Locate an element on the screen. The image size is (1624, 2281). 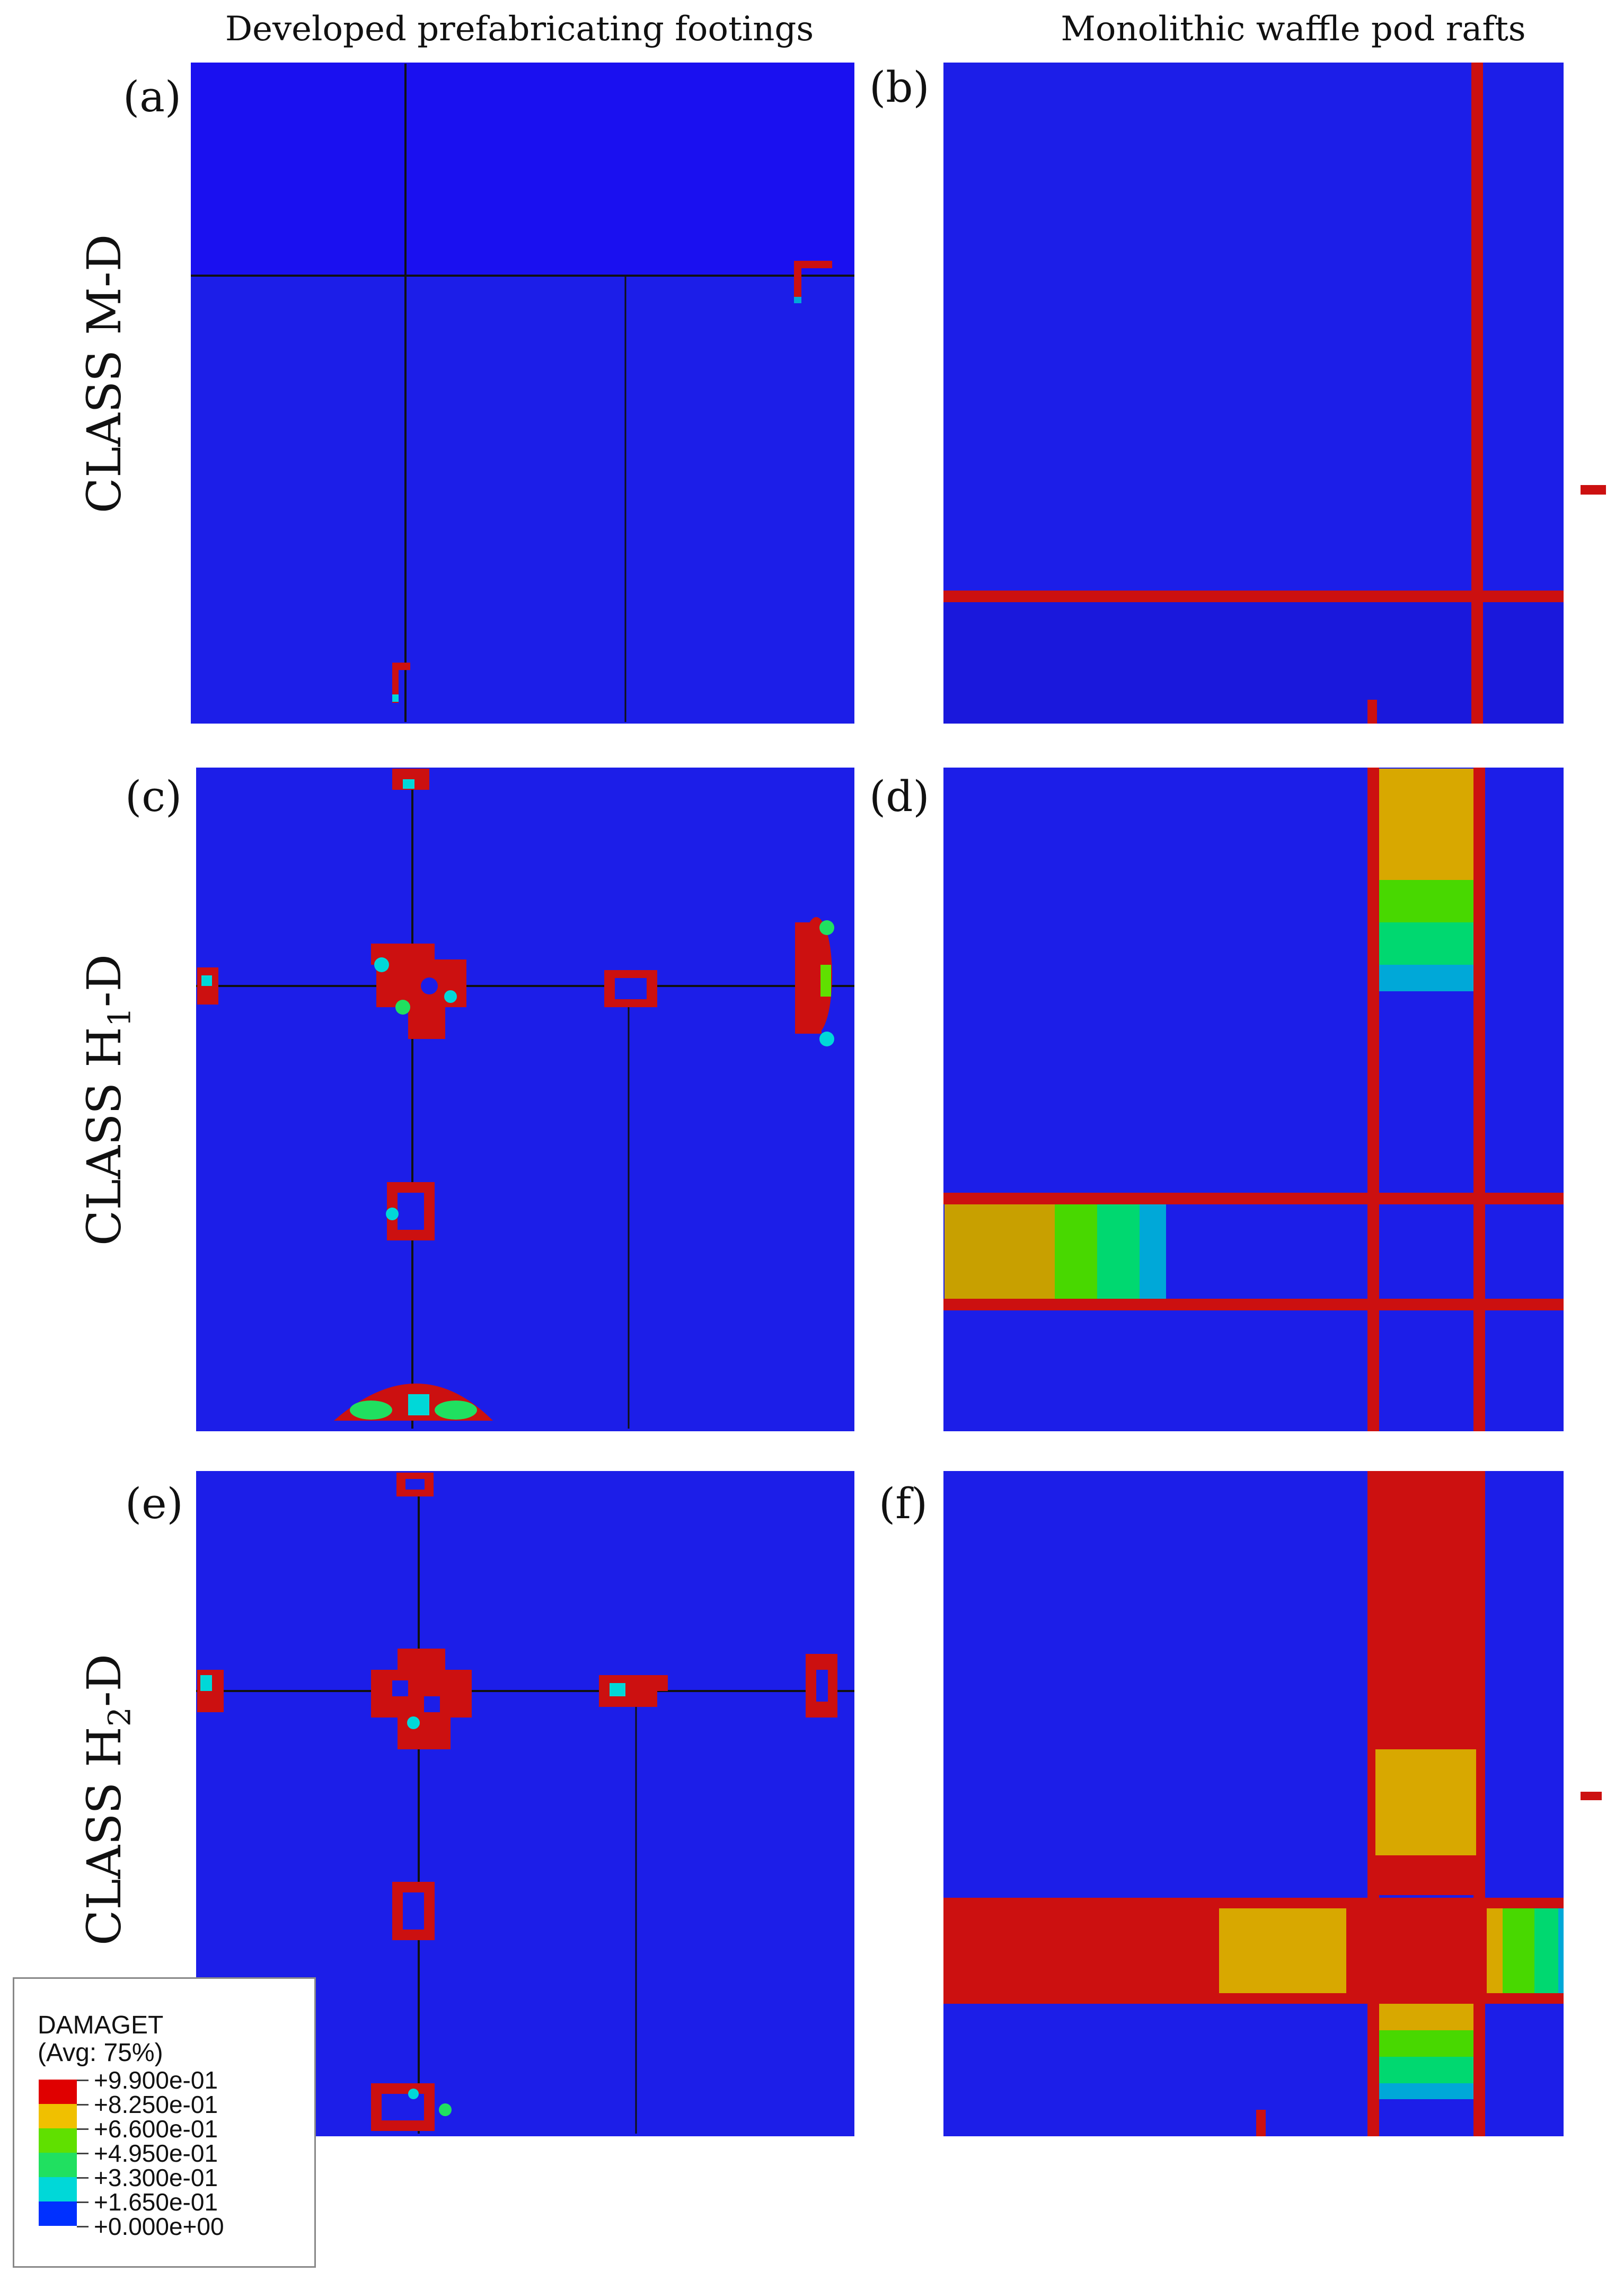
legend-value-6: +1.650e-01 is located at coordinates (156, 2202).